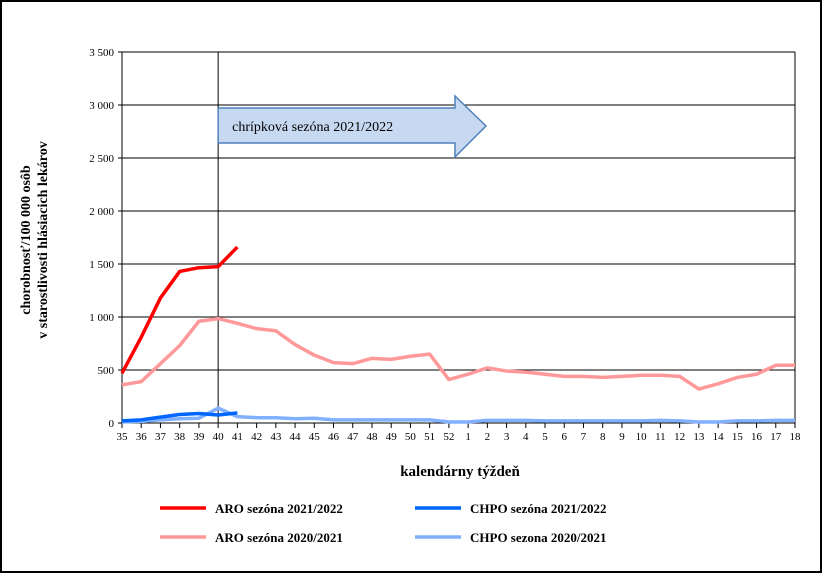 Image resolution: width=822 pixels, height=578 pixels. I want to click on x-tick-label: 37, so click(161, 437).